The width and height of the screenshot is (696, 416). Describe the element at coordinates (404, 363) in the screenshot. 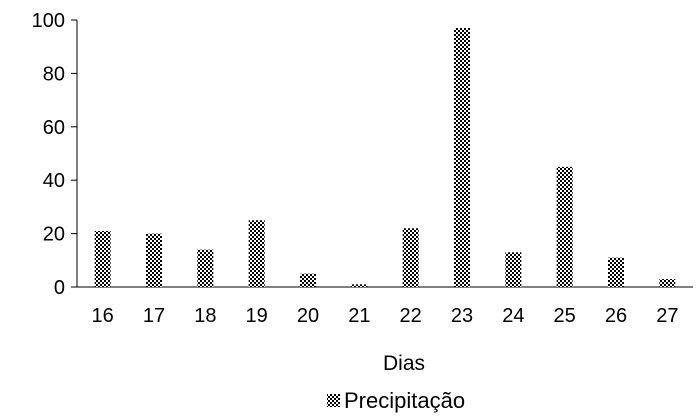

I see `x-axis-title: Dias` at that location.